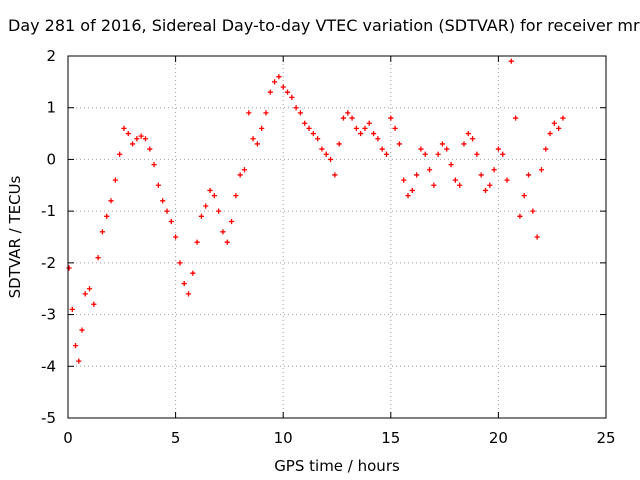  What do you see at coordinates (176, 438) in the screenshot?
I see `x-tick-label: 5` at bounding box center [176, 438].